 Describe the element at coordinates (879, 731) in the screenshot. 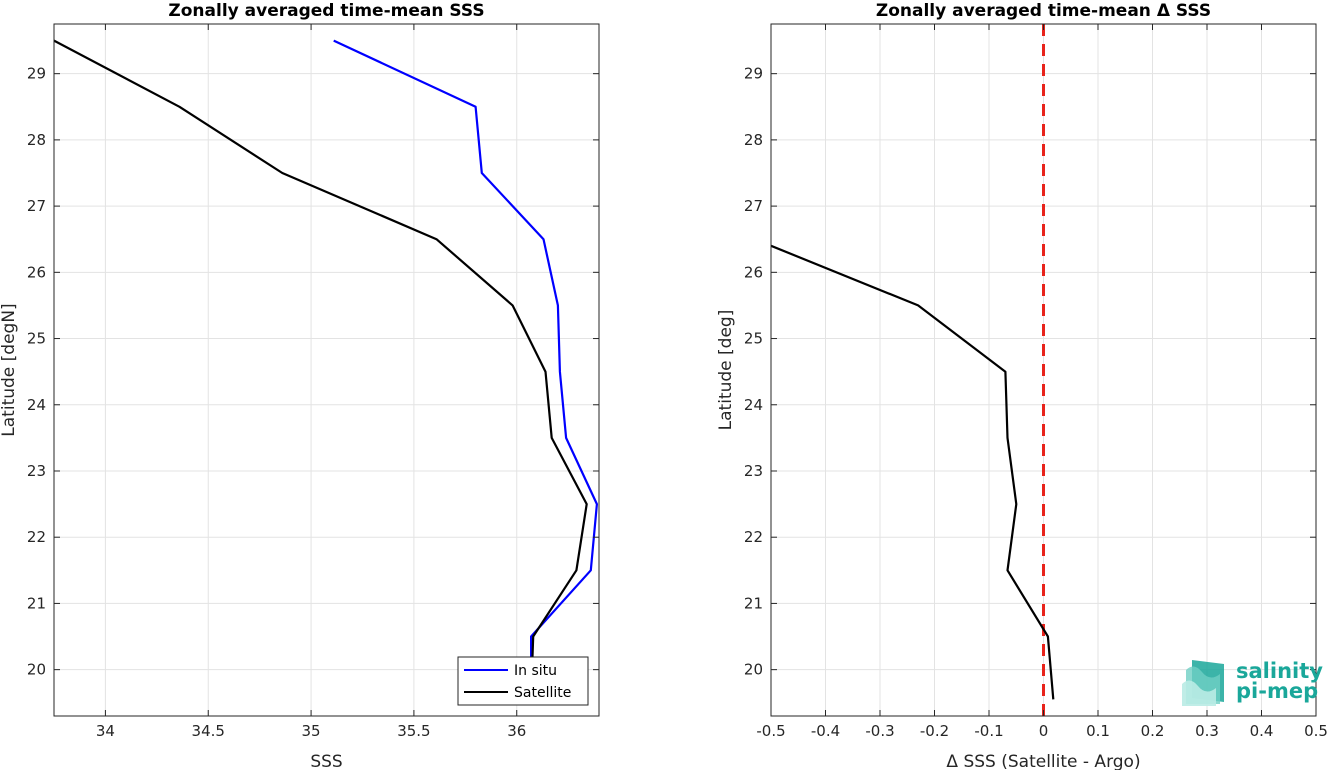

I see `x-tick-label: -0.3` at that location.